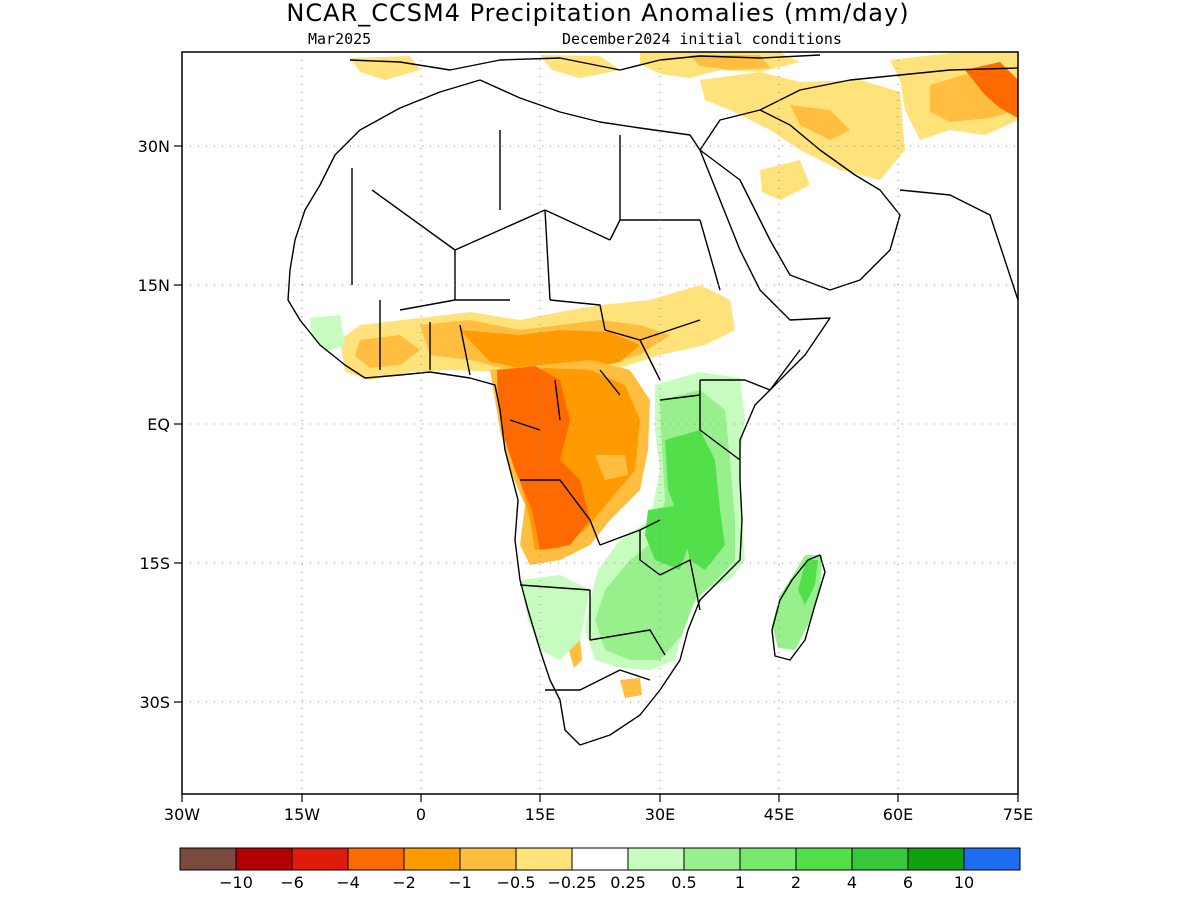 This screenshot has width=1200, height=900. Describe the element at coordinates (585, 62) in the screenshot. I see `europe-coastline` at that location.